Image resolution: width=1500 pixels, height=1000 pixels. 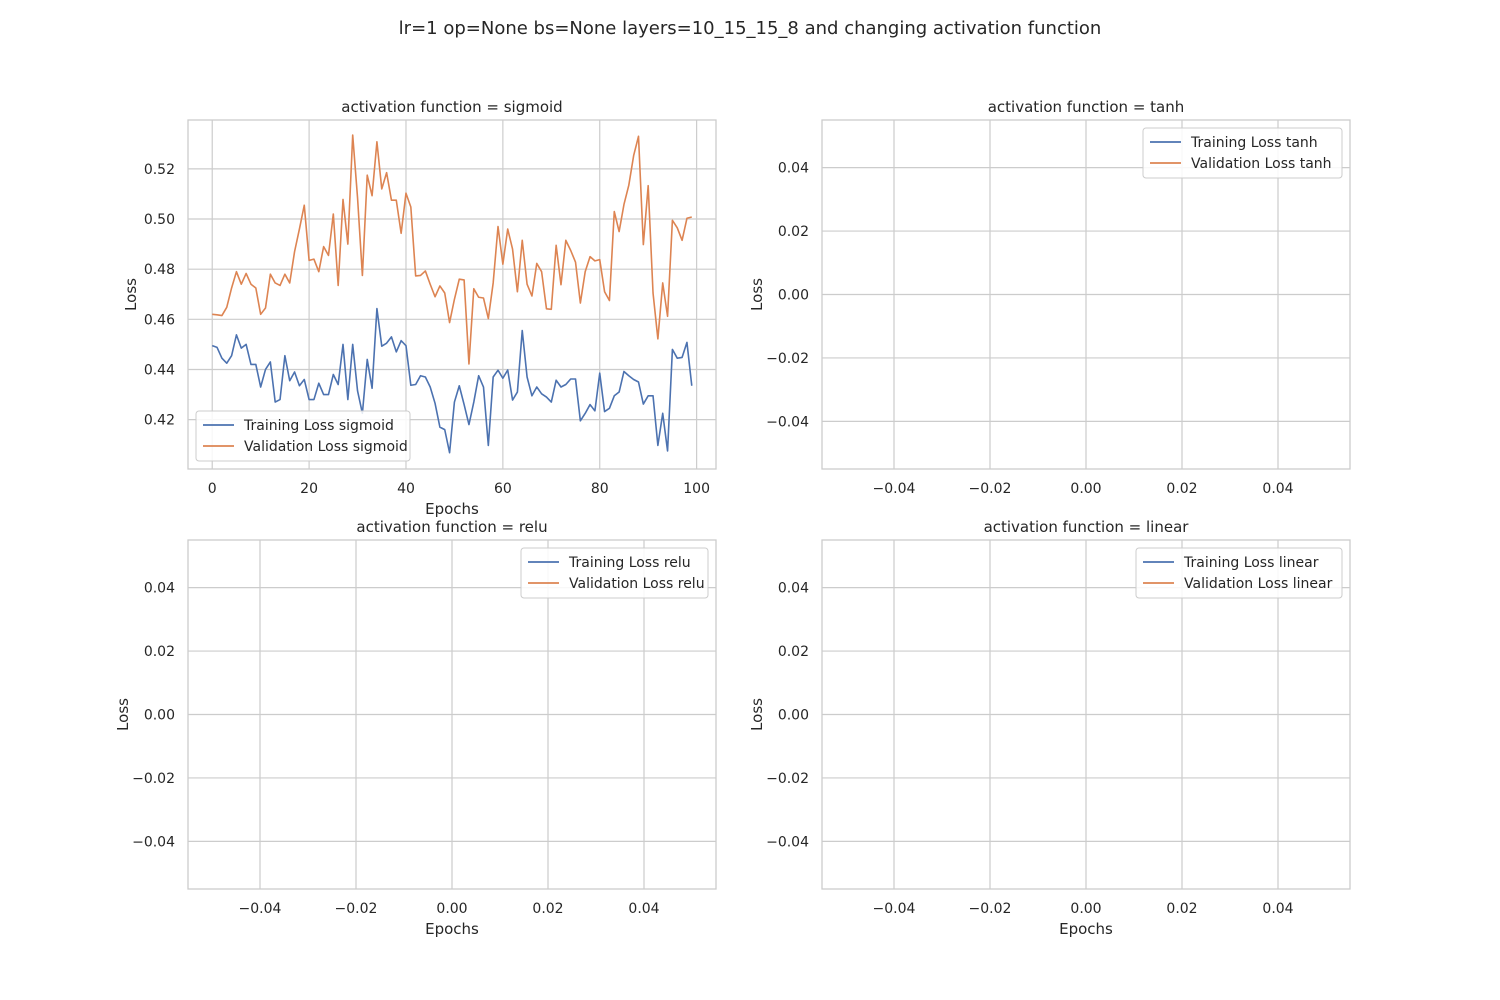 I want to click on legend-label-1: Training Loss linear, so click(x=1251, y=563).